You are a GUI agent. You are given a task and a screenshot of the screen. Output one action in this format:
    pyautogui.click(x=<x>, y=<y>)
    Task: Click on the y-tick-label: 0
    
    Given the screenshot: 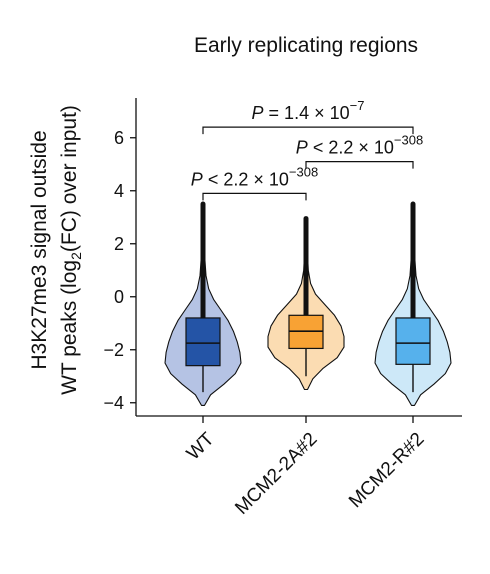 What is the action you would take?
    pyautogui.click(x=119, y=297)
    